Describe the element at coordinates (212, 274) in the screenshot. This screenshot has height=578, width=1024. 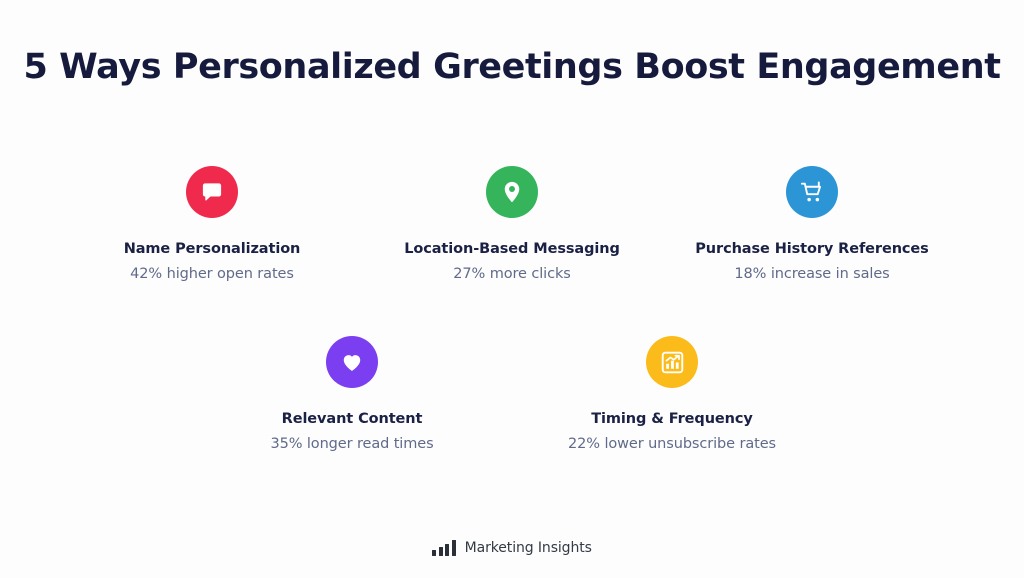
I see `card-stat: 42% higher open rates` at that location.